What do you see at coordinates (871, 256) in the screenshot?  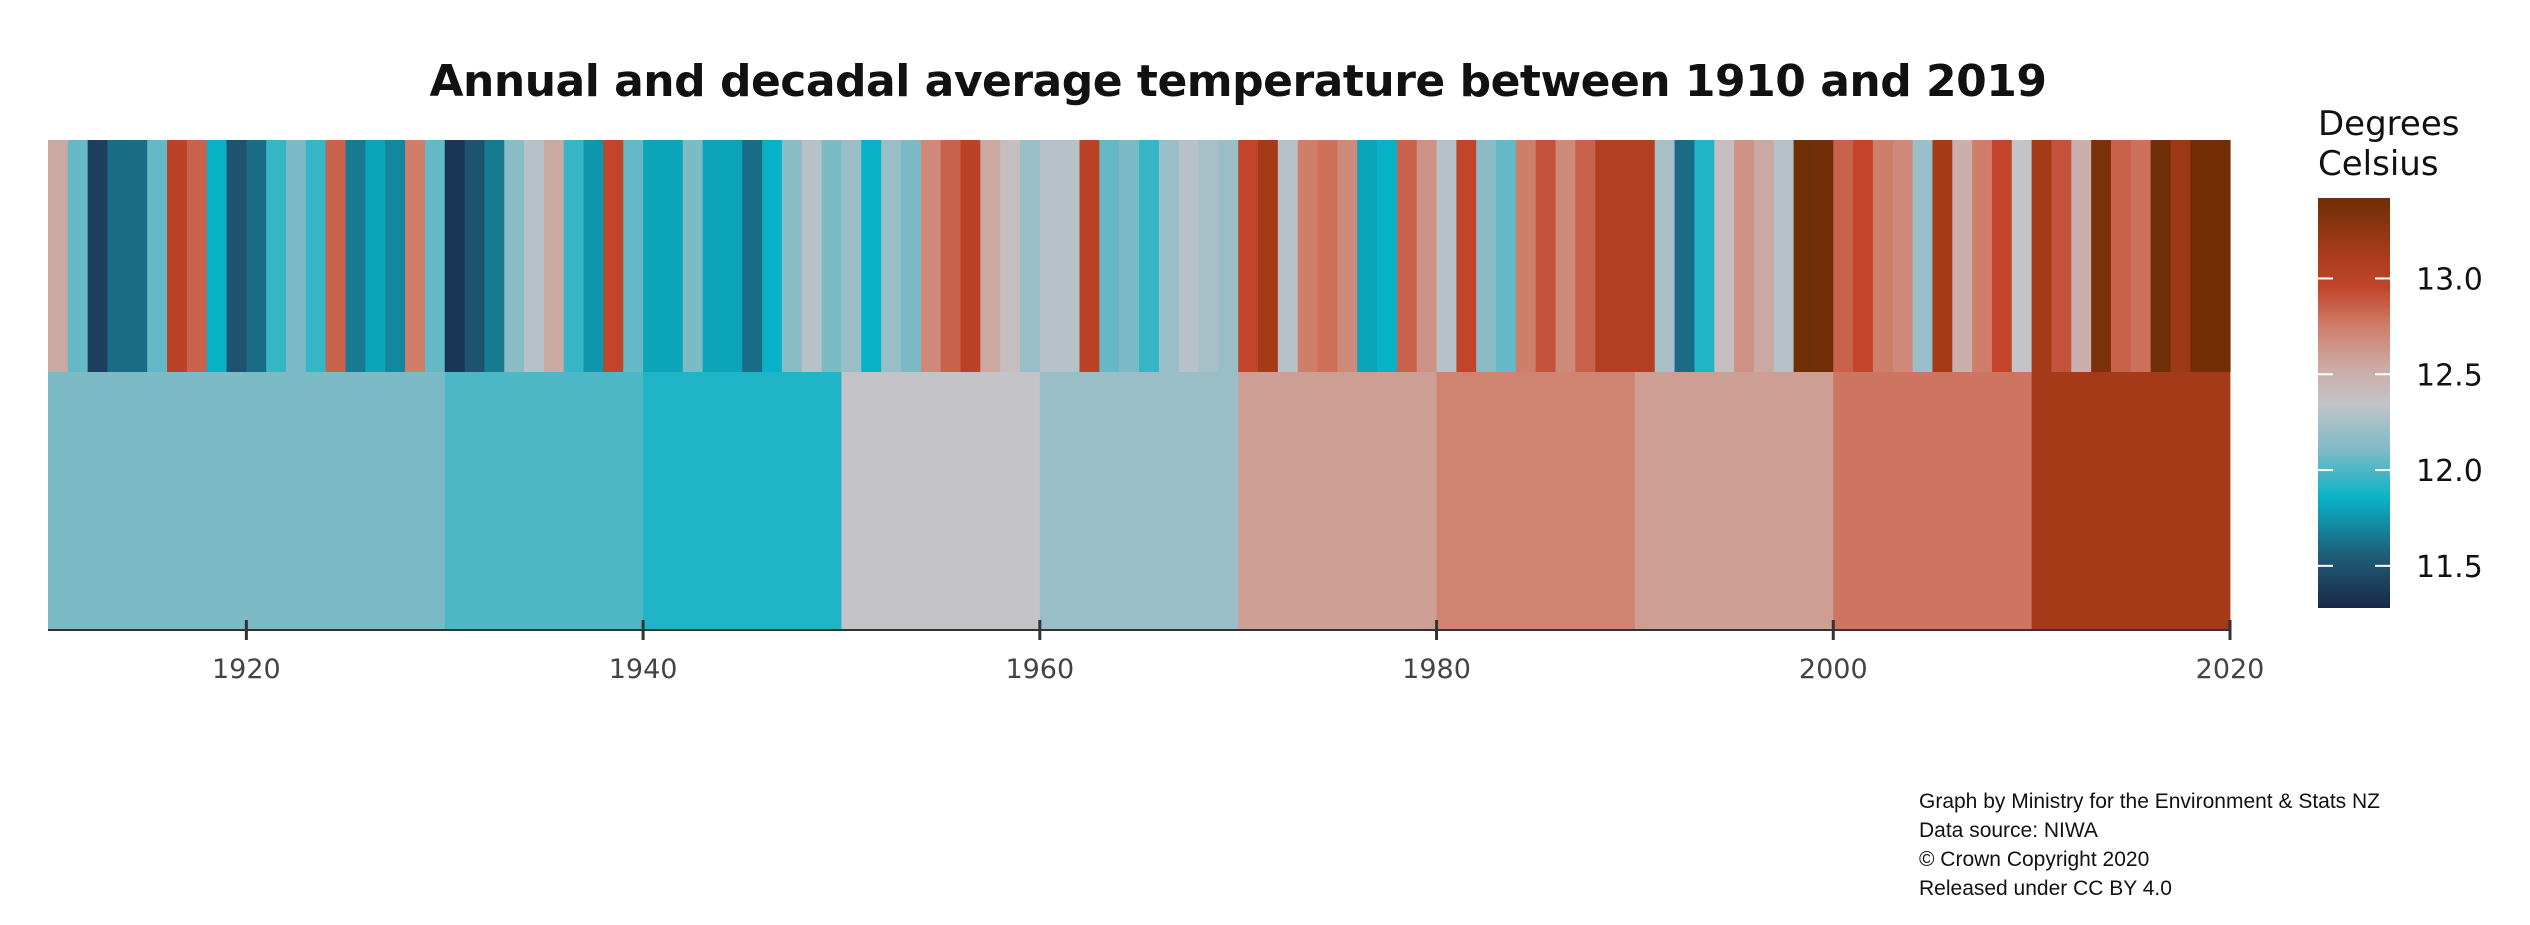 I see `annual-stripe-1951` at bounding box center [871, 256].